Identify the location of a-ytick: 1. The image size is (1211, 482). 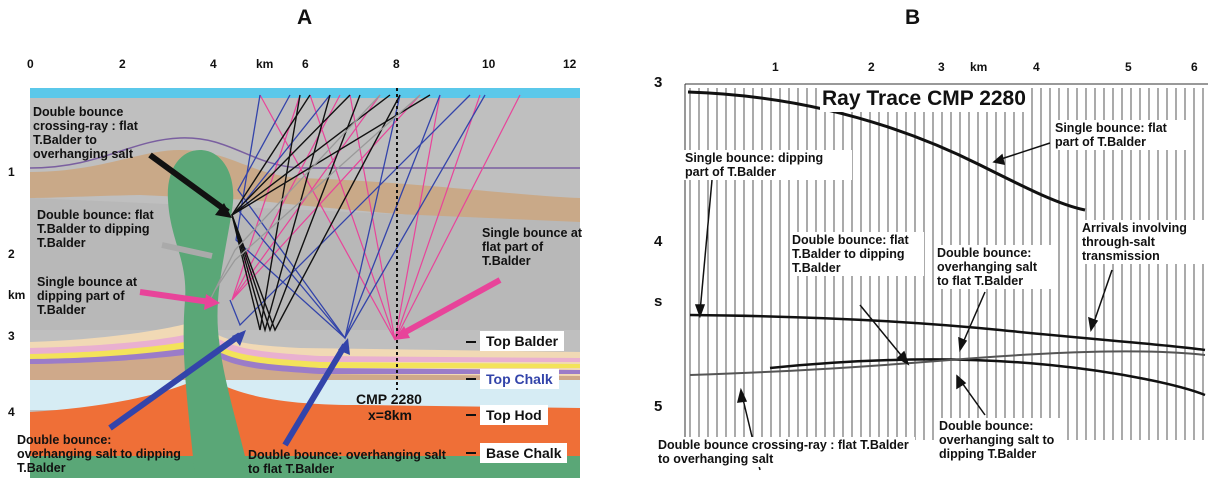
(11, 172).